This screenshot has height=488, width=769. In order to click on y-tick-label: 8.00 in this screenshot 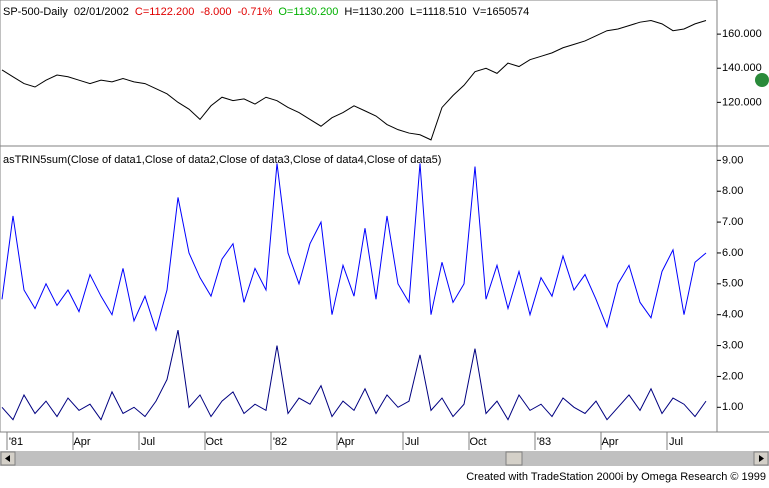, I will do `click(732, 191)`.